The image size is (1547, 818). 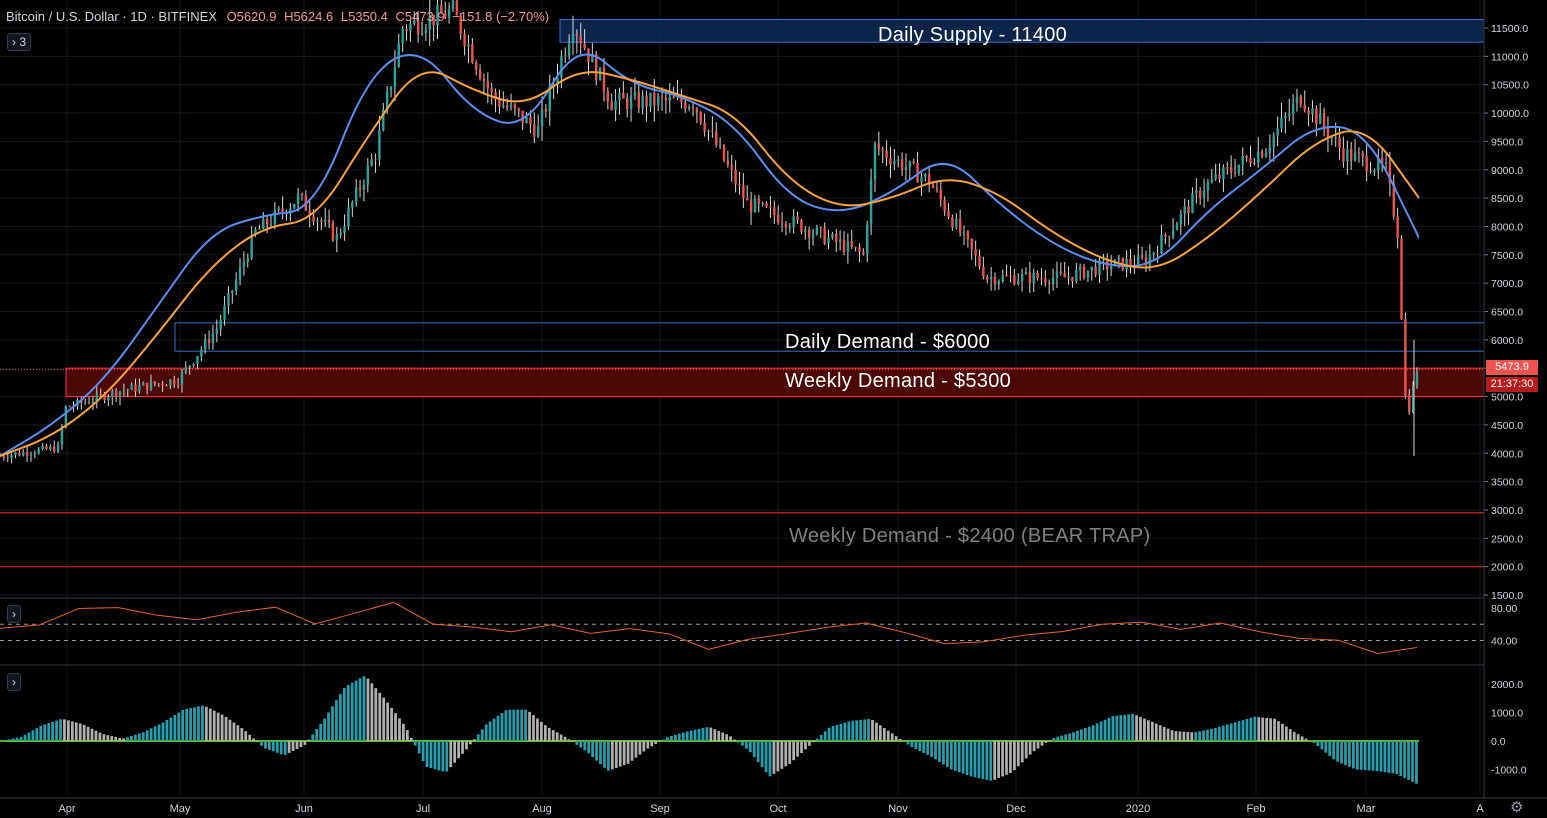 What do you see at coordinates (1507, 227) in the screenshot?
I see `y-tick-label: 8000.0` at bounding box center [1507, 227].